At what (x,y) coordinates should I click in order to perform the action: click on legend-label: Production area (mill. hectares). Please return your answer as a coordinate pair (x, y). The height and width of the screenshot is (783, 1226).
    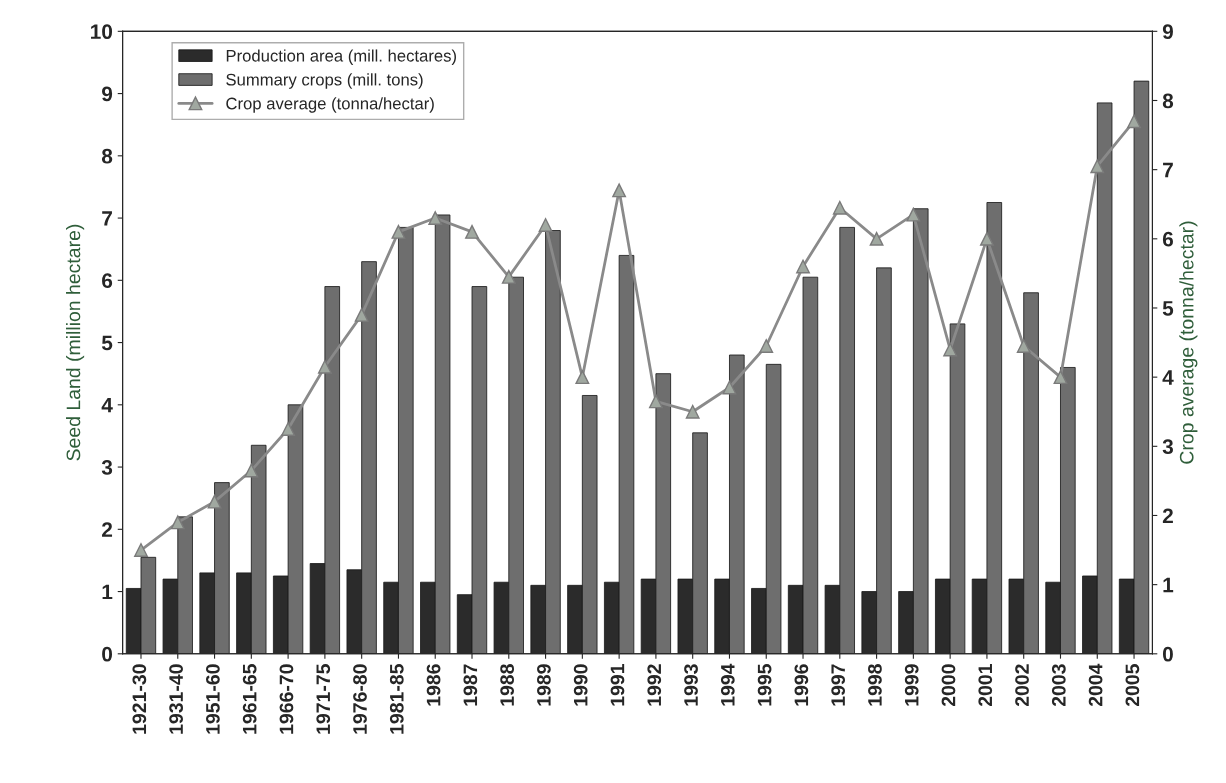
    Looking at the image, I should click on (341, 57).